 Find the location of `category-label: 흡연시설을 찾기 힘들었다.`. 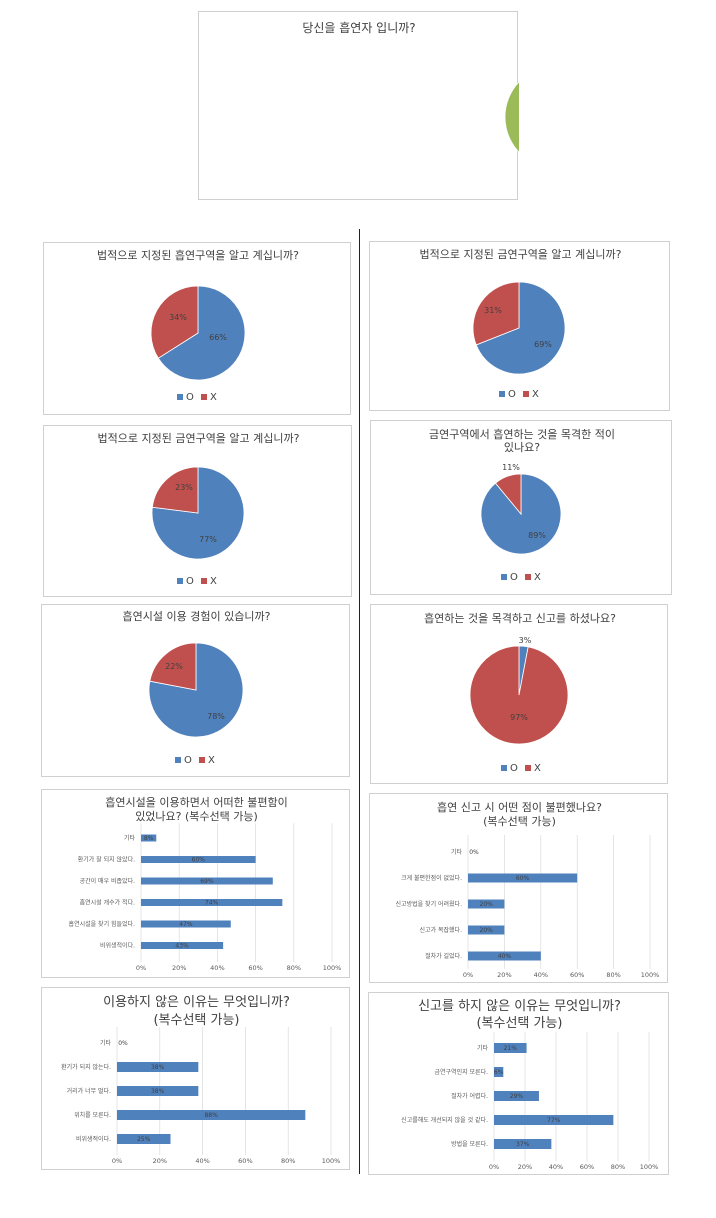

category-label: 흡연시설을 찾기 힘들었다. is located at coordinates (102, 924).